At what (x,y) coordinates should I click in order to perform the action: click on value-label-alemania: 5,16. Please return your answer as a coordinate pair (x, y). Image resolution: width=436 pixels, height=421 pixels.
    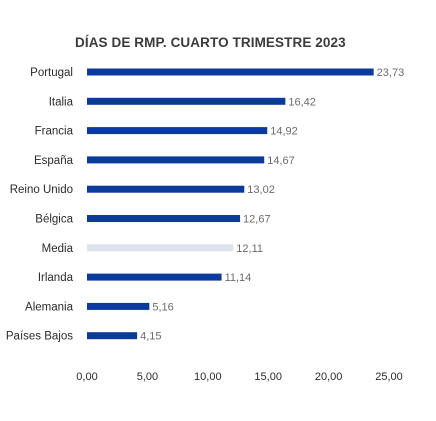
    Looking at the image, I should click on (162, 307).